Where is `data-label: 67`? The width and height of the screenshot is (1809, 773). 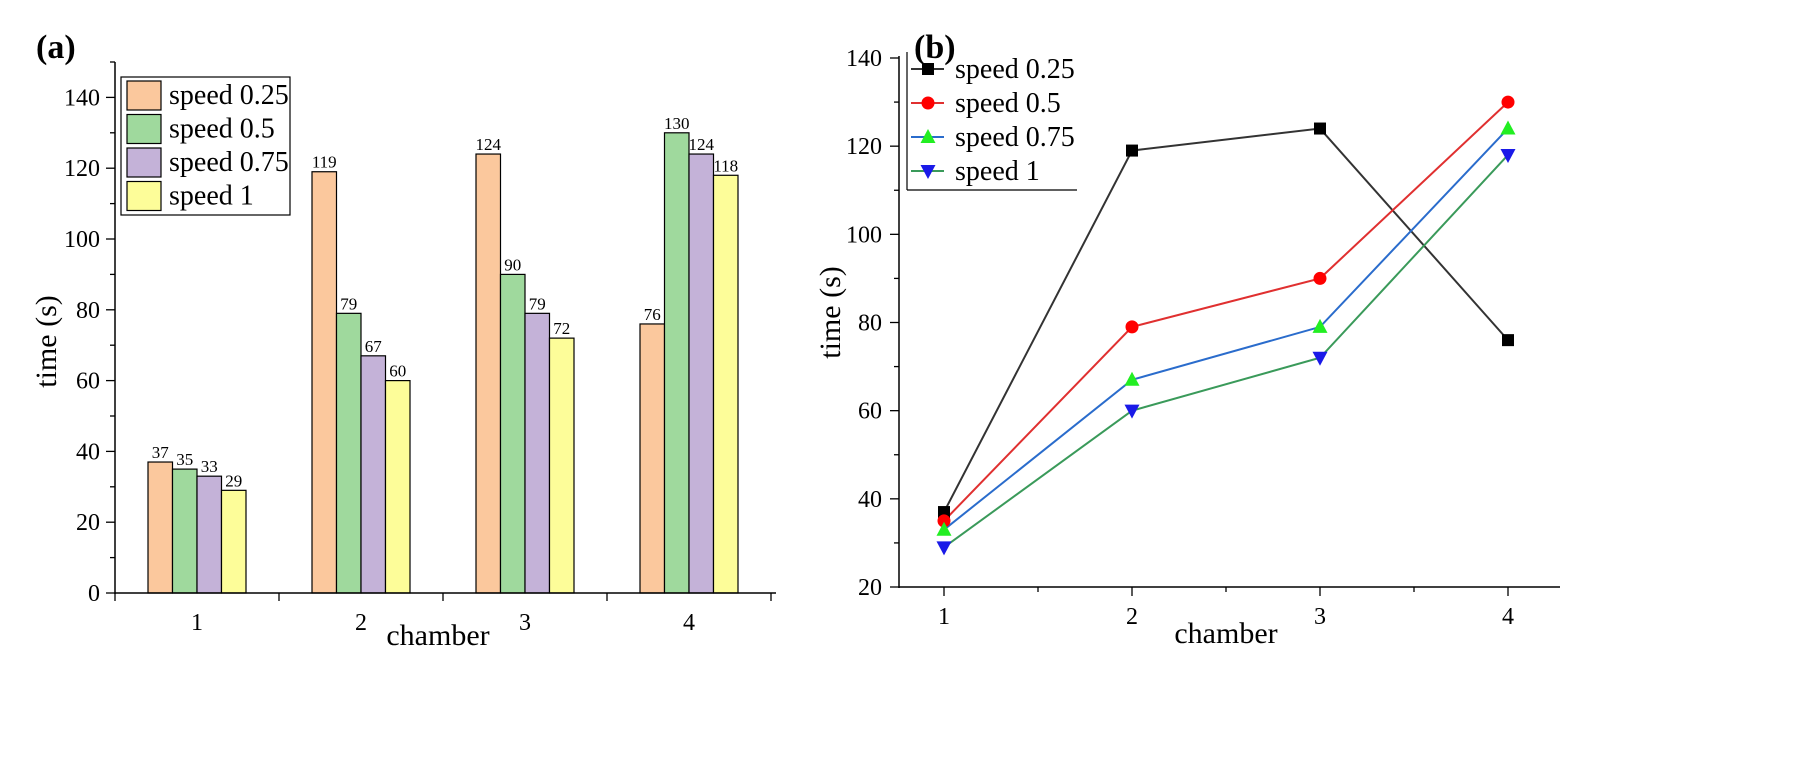 data-label: 67 is located at coordinates (374, 346).